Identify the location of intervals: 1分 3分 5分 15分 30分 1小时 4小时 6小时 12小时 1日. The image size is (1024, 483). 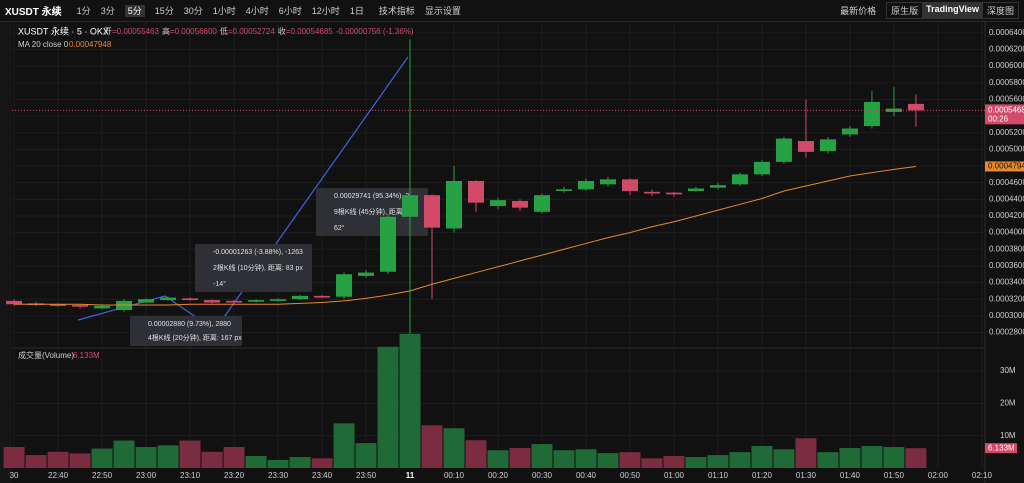
(220, 10).